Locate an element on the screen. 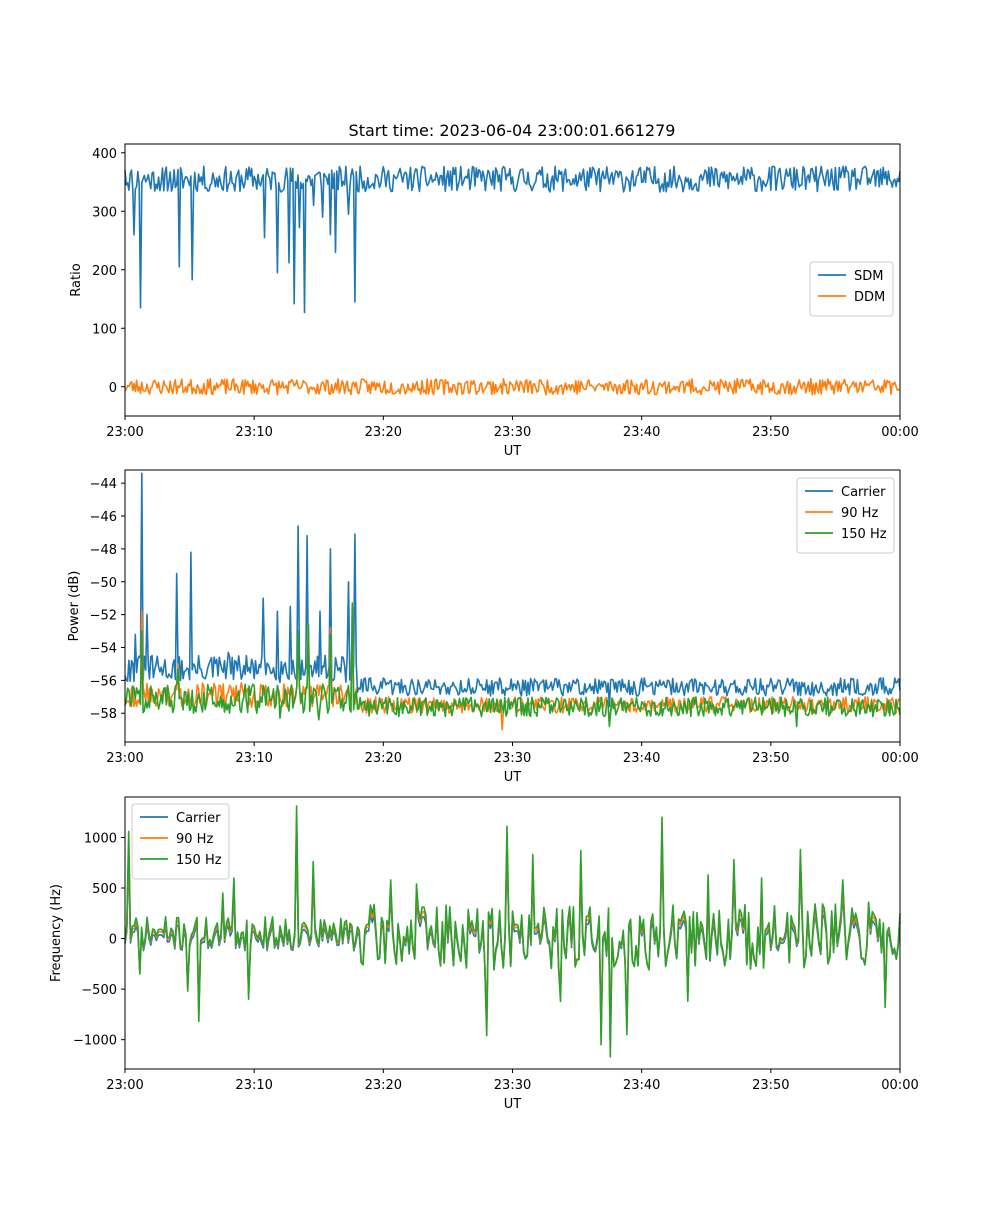 This screenshot has width=1000, height=1205. y-tick-label: −48 is located at coordinates (103, 550).